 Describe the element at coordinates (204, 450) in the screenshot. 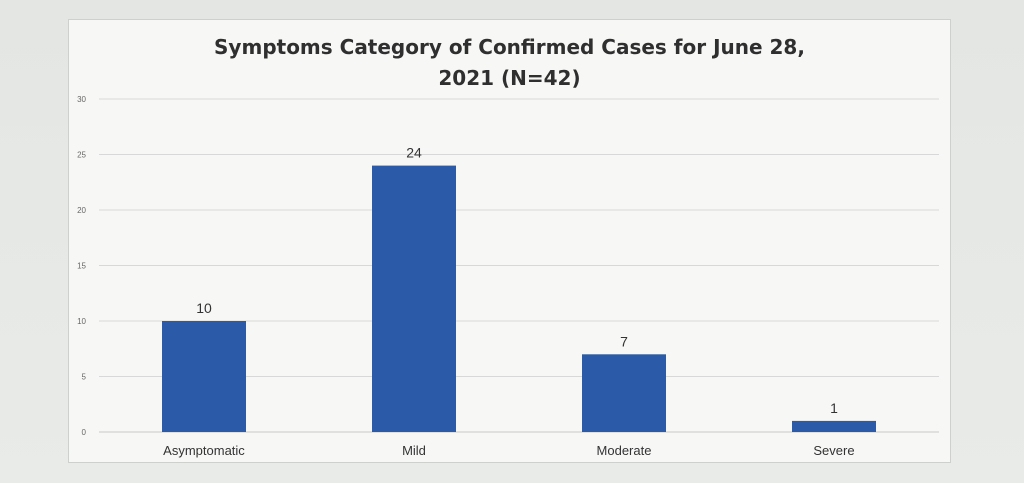

I see `x-tick-label-asymptomatic: Asymptomatic` at that location.